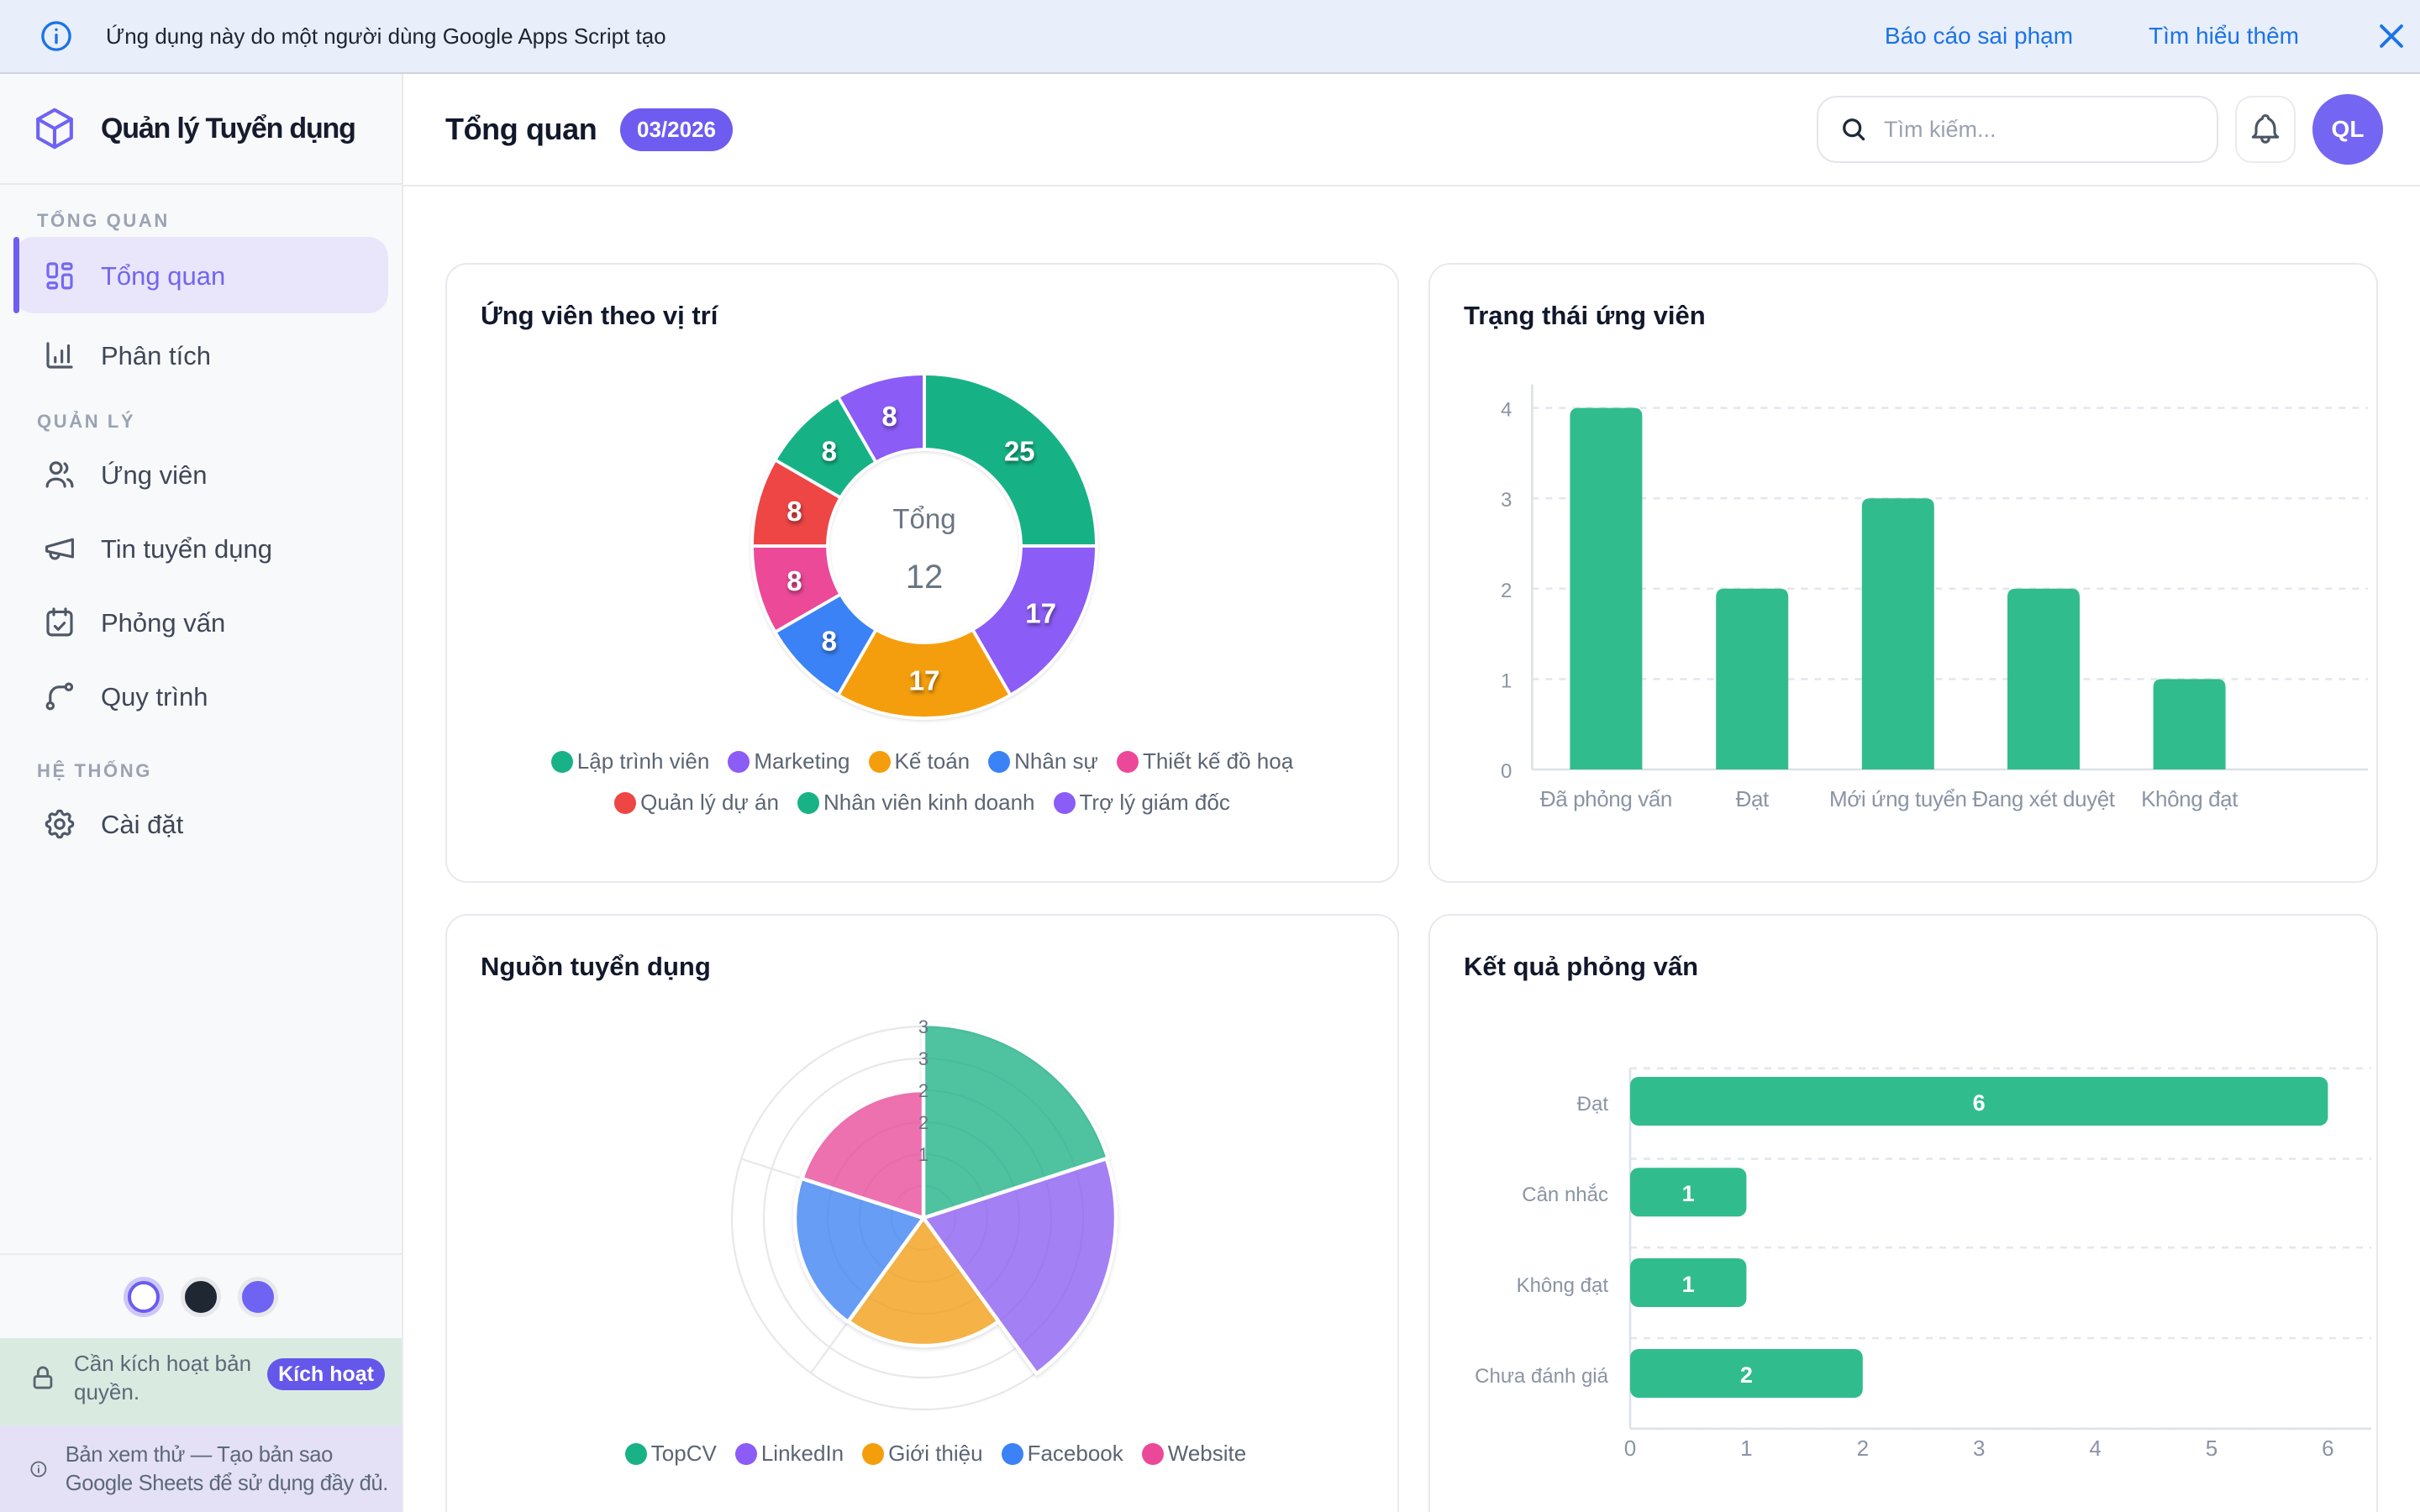 Image resolution: width=2420 pixels, height=1512 pixels. What do you see at coordinates (1606, 798) in the screenshot?
I see `svg-text: Đã phỏng vấn` at bounding box center [1606, 798].